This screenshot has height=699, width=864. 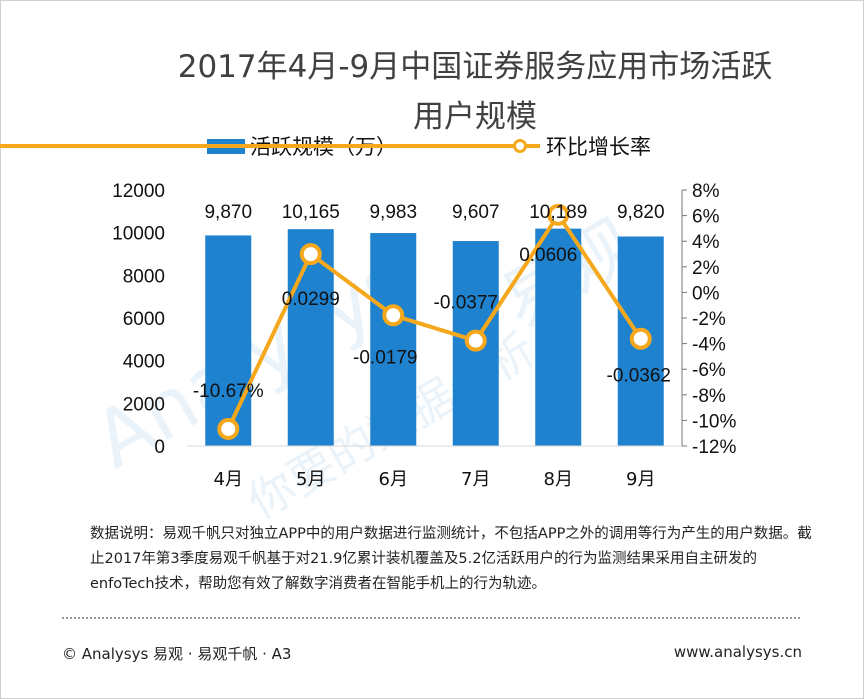 What do you see at coordinates (138, 191) in the screenshot?
I see `y-left-tick-label: 12000` at bounding box center [138, 191].